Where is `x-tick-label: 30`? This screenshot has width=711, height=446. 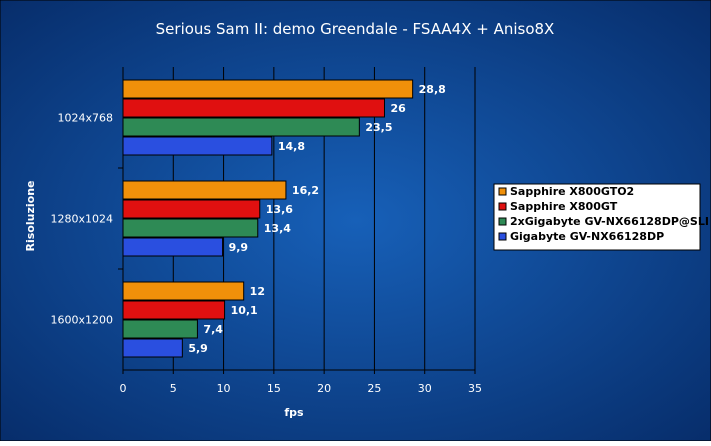
x-tick-label: 30 is located at coordinates (425, 388).